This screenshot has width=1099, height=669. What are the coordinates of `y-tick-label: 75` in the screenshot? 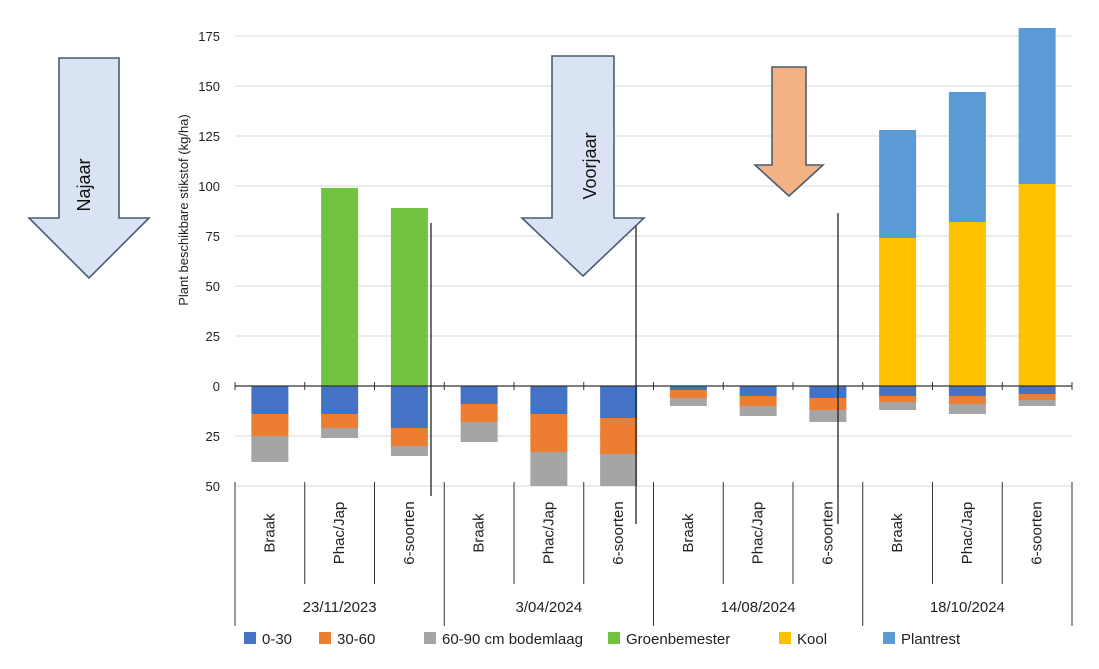 It's located at (213, 236).